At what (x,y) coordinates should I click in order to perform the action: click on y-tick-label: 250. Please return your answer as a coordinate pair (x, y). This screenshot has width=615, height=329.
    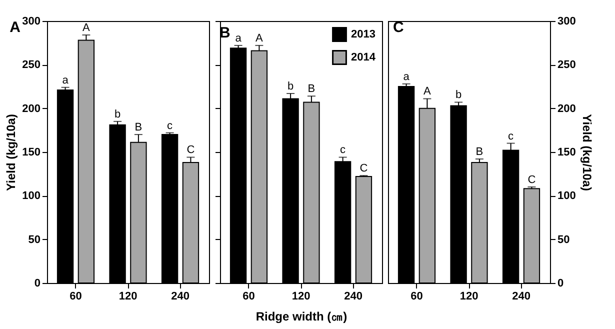
    Looking at the image, I should click on (31, 65).